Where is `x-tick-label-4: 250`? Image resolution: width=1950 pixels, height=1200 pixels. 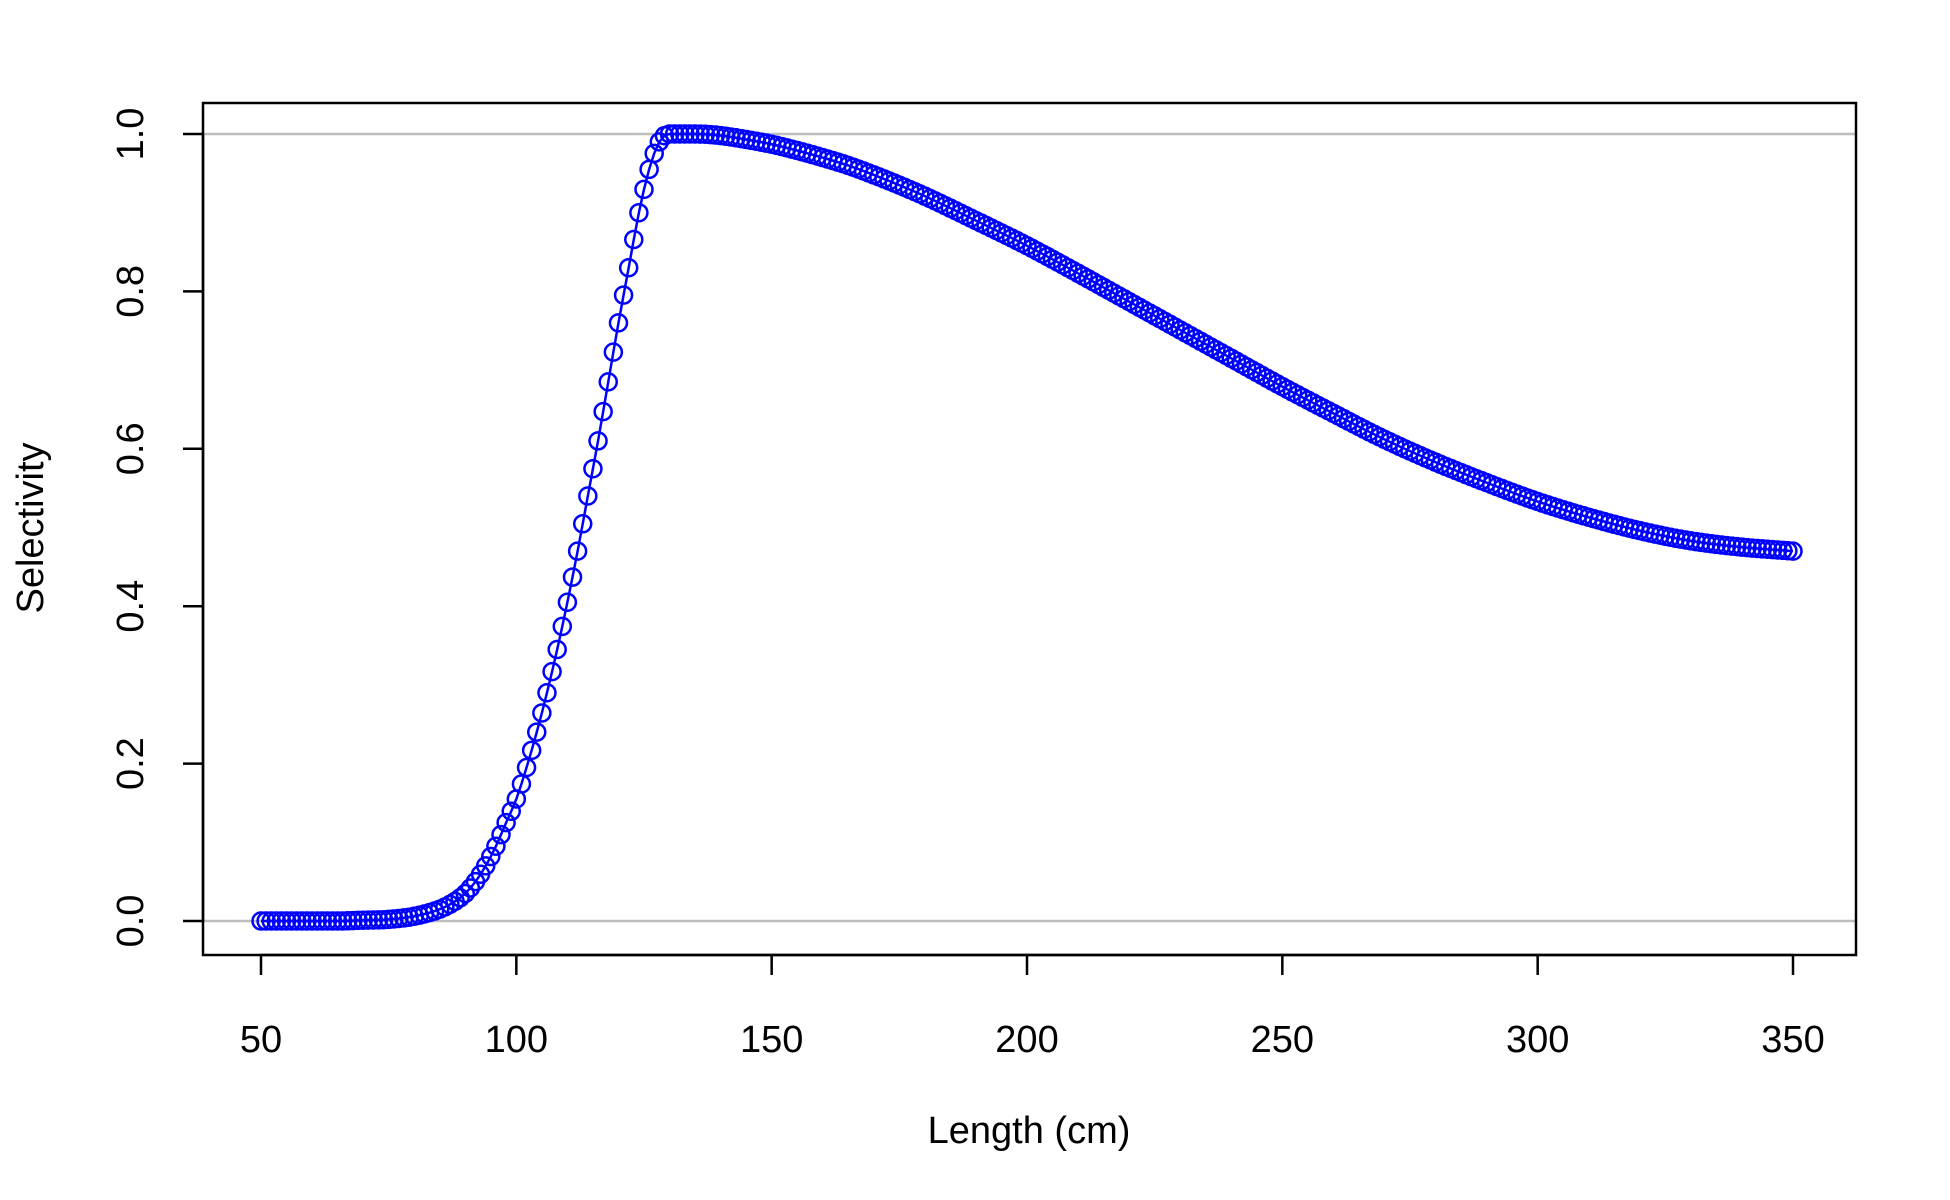
x-tick-label-4: 250 is located at coordinates (1282, 1040).